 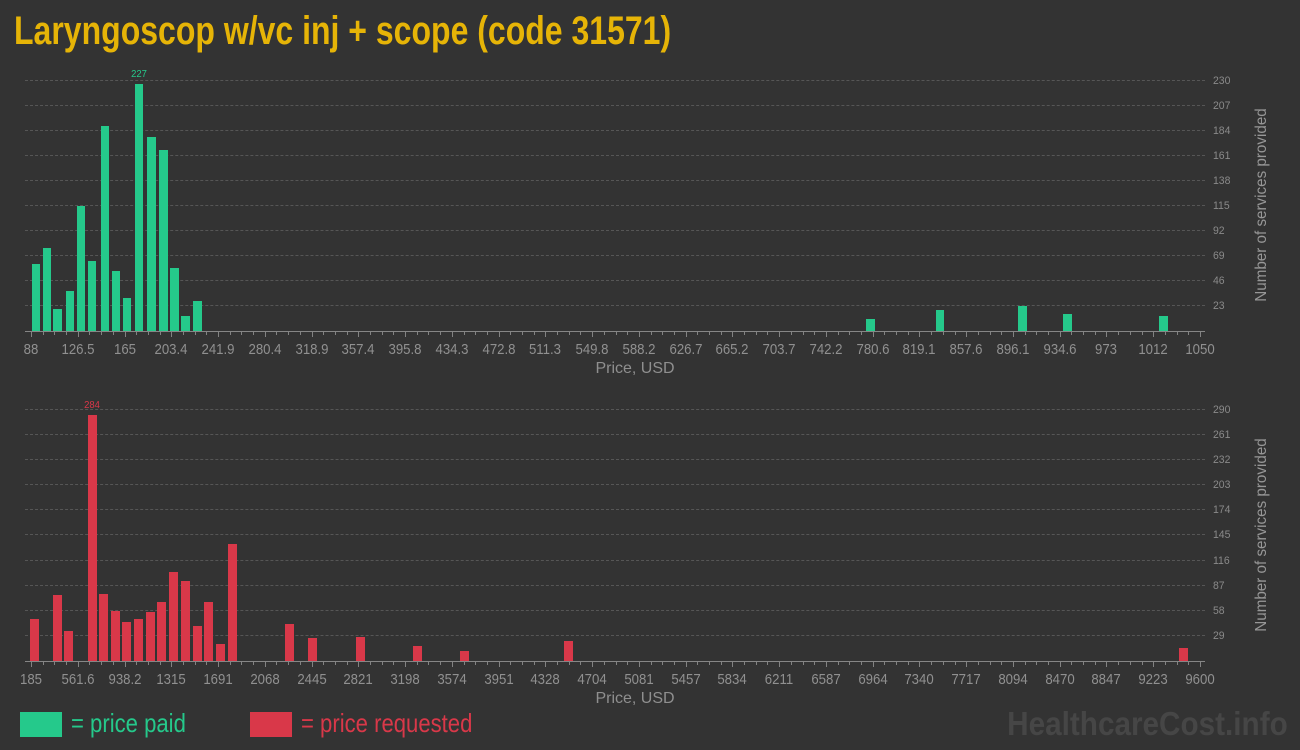 What do you see at coordinates (358, 349) in the screenshot?
I see `x-tick-label: 357.4` at bounding box center [358, 349].